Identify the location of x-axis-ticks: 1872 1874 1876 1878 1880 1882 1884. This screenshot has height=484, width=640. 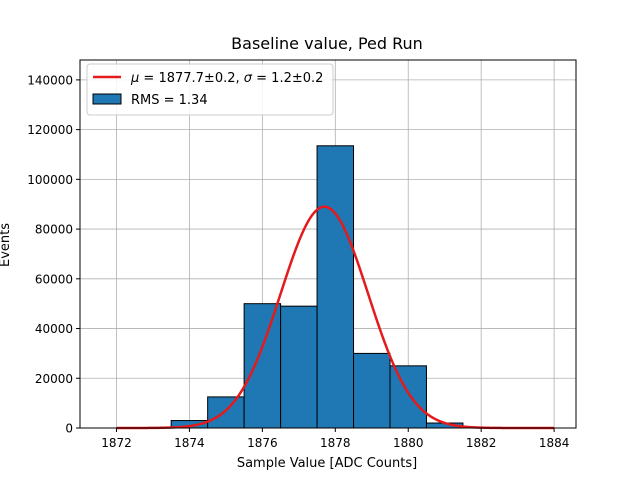
(335, 439).